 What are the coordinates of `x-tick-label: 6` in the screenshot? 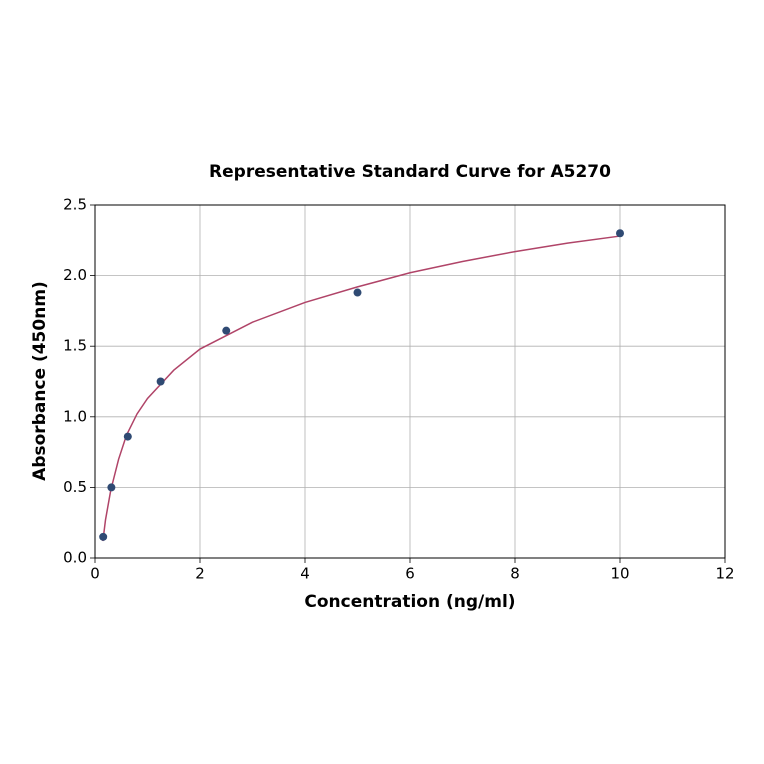 It's located at (410, 574).